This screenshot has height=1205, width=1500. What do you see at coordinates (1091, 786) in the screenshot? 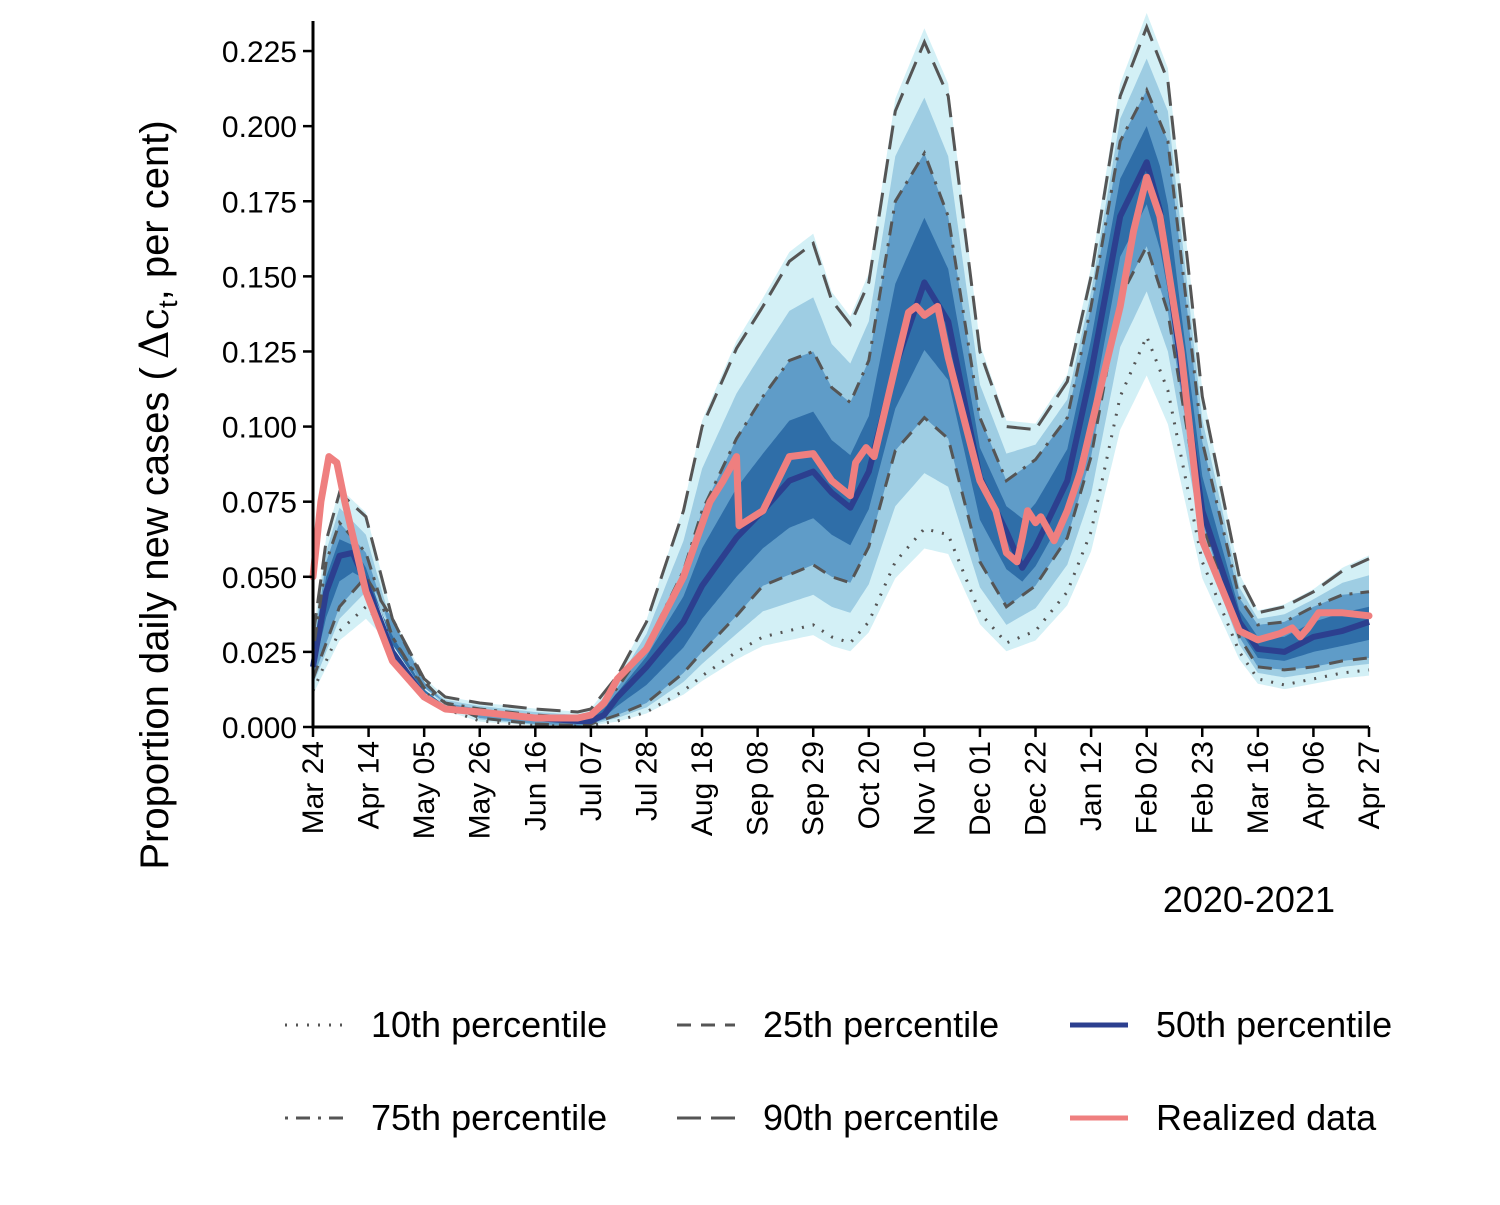
I see `x-tick-label: Jan 12` at bounding box center [1091, 786].